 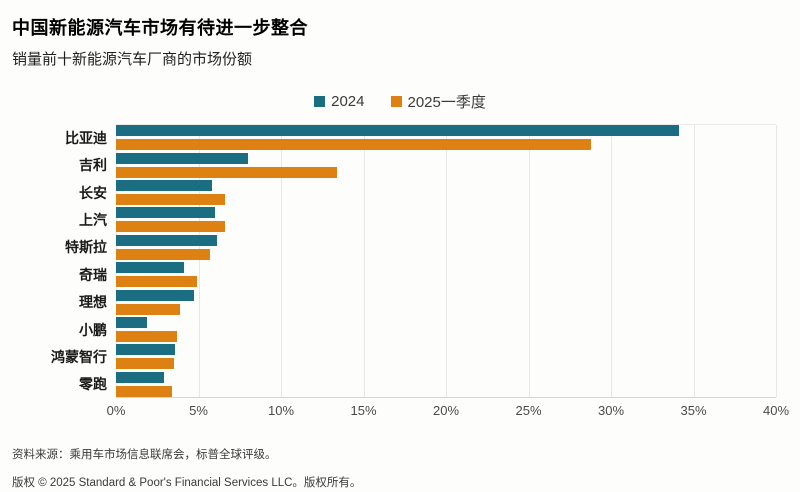 I want to click on bar-group: 特斯拉, so click(x=400, y=247).